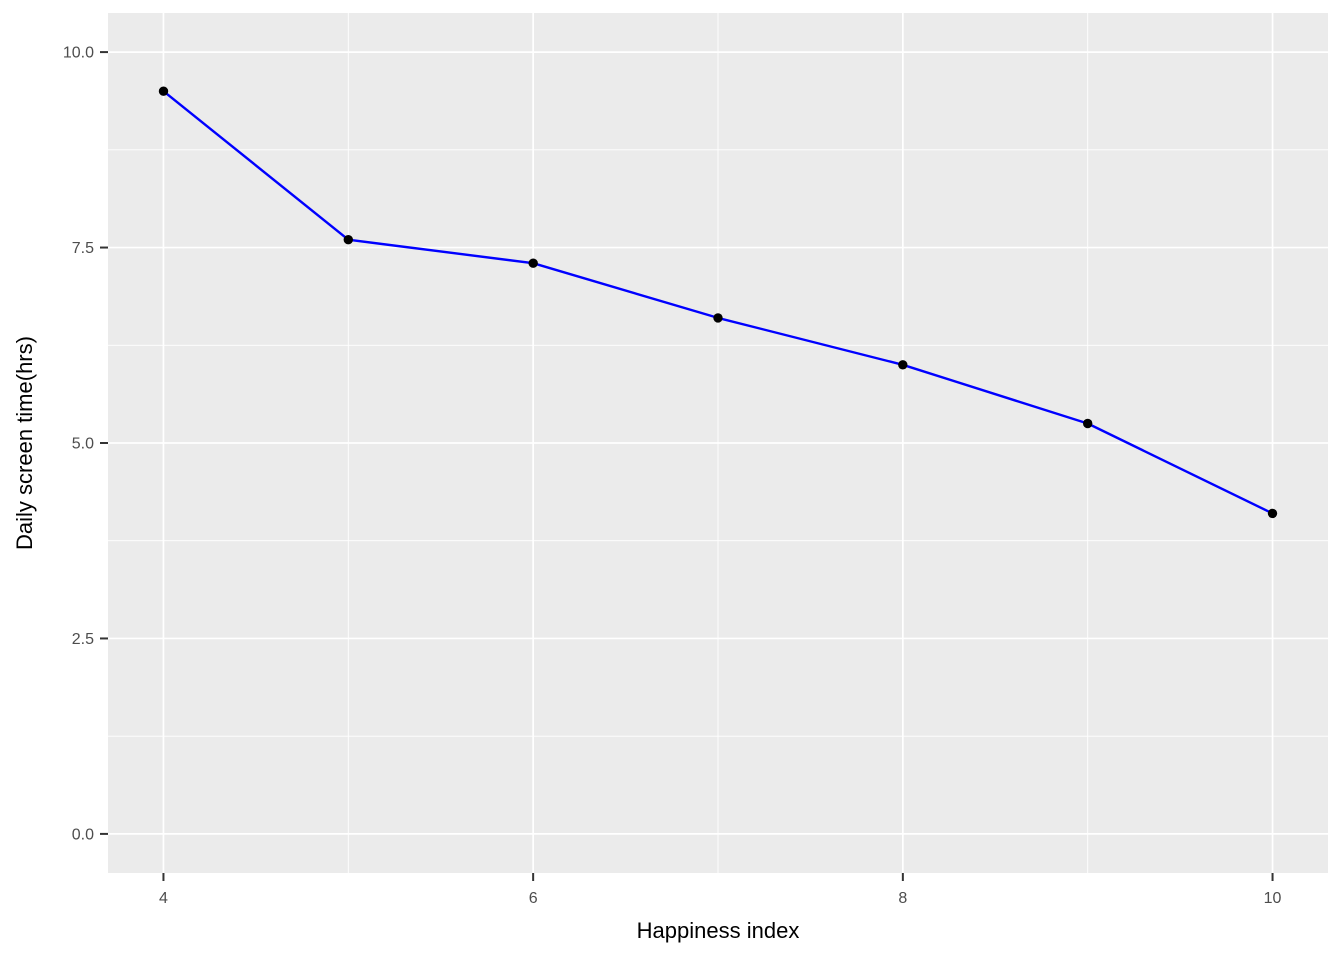 This screenshot has height=960, width=1344. Describe the element at coordinates (163, 898) in the screenshot. I see `x-tick-label: 4` at that location.